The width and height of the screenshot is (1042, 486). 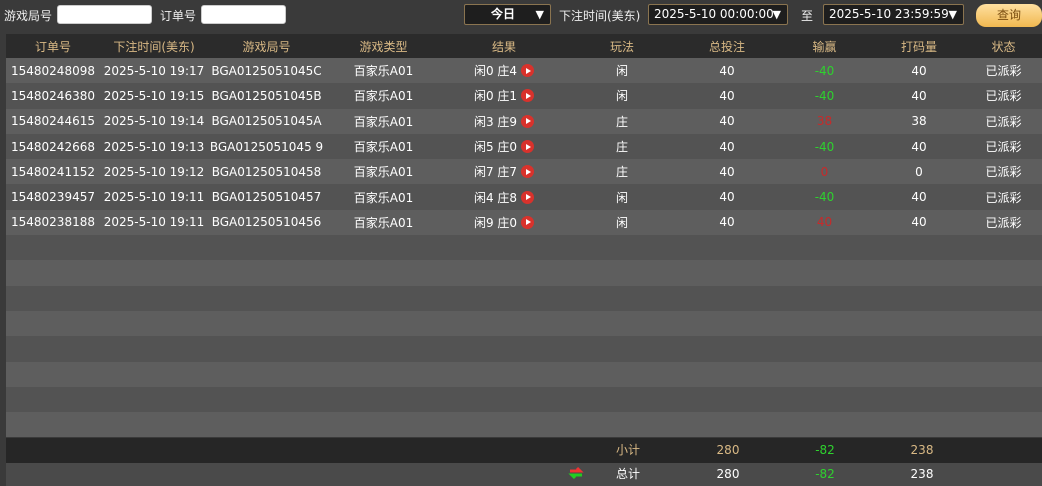 I want to click on cell-bet-time: 2025-5-10 19:13, so click(x=154, y=147).